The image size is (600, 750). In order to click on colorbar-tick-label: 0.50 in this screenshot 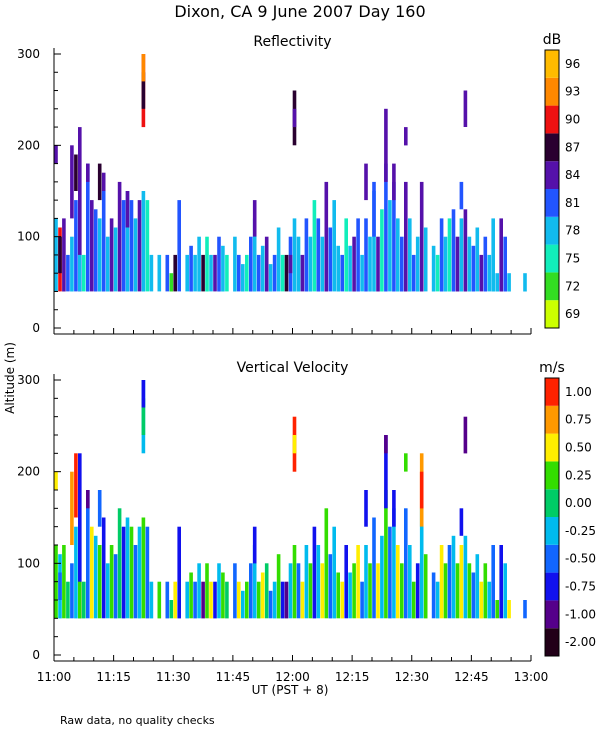, I will do `click(578, 448)`.